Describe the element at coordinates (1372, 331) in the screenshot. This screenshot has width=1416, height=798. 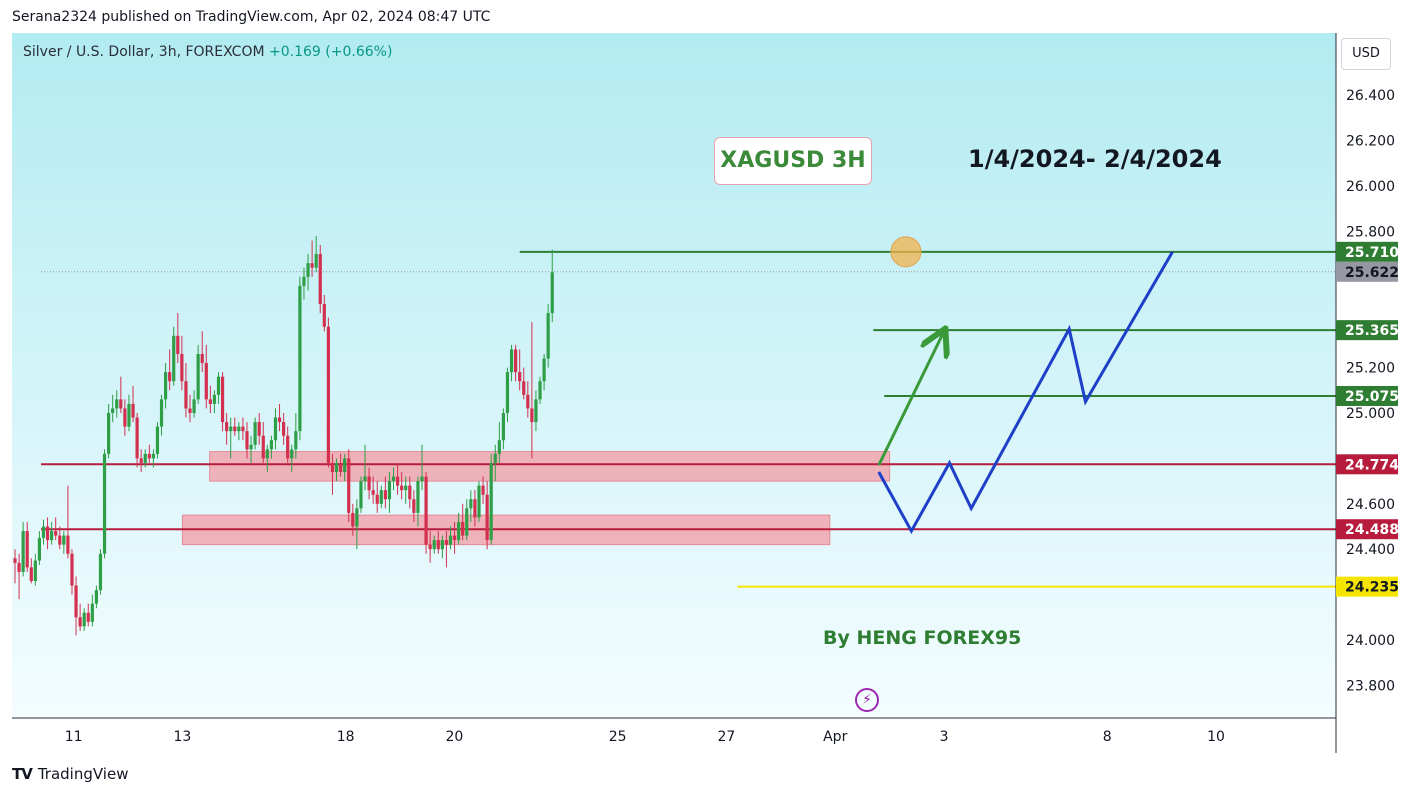
I see `price-label-text: 25.365` at that location.